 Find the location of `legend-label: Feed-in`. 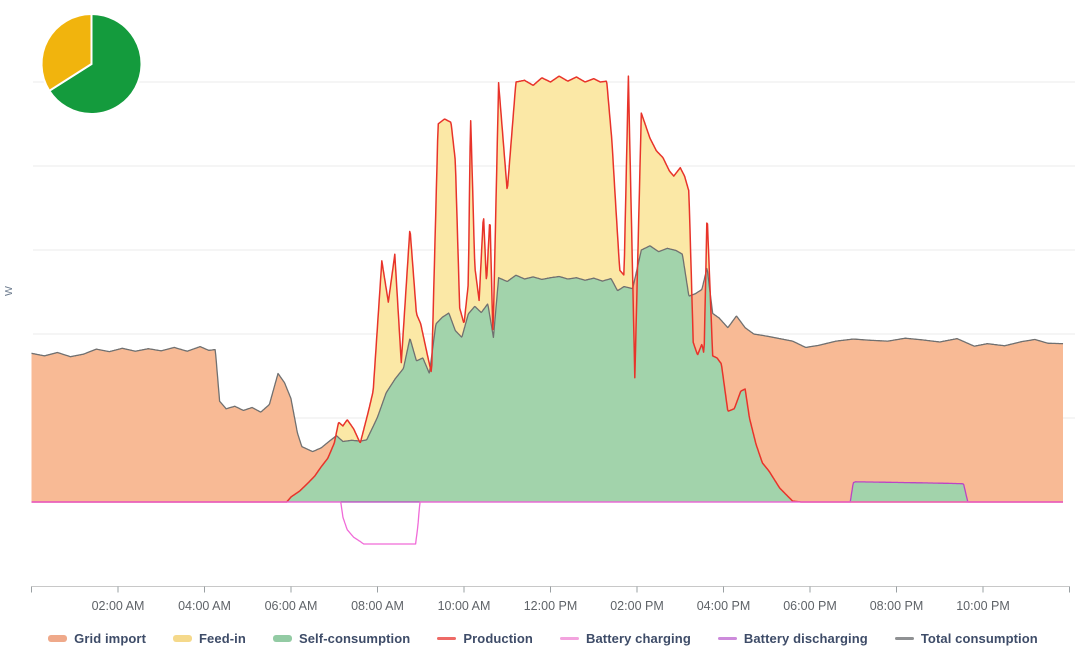

legend-label: Feed-in is located at coordinates (222, 638).